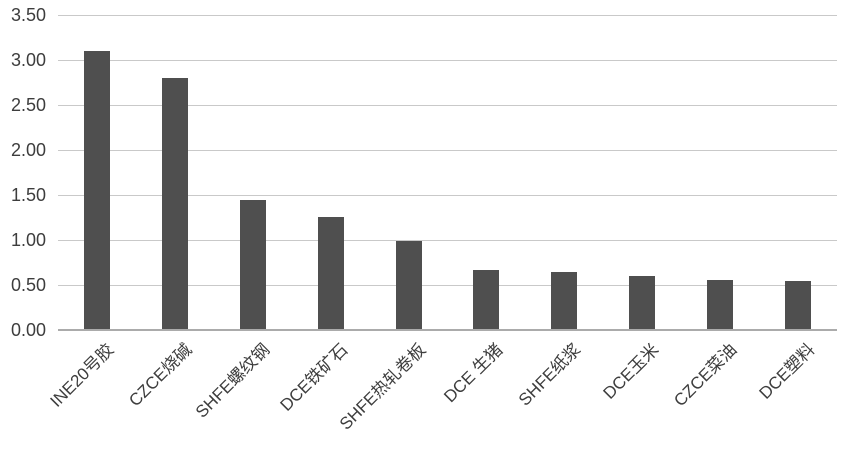 The height and width of the screenshot is (458, 841). I want to click on y-tick-label: 0.00, so click(28, 330).